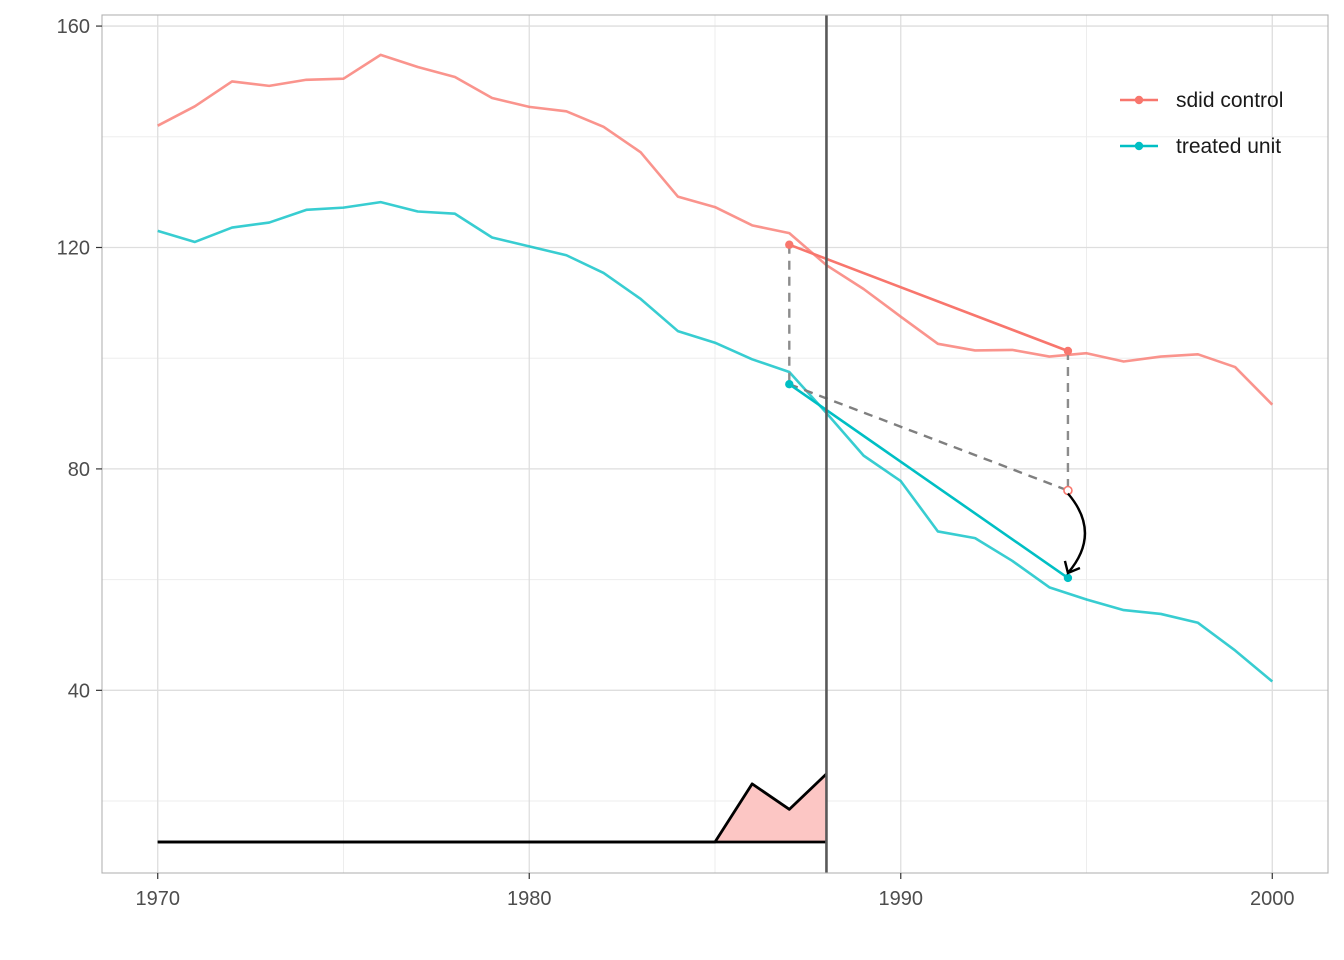 This screenshot has width=1344, height=960. What do you see at coordinates (79, 691) in the screenshot?
I see `y-tick-label: 40` at bounding box center [79, 691].